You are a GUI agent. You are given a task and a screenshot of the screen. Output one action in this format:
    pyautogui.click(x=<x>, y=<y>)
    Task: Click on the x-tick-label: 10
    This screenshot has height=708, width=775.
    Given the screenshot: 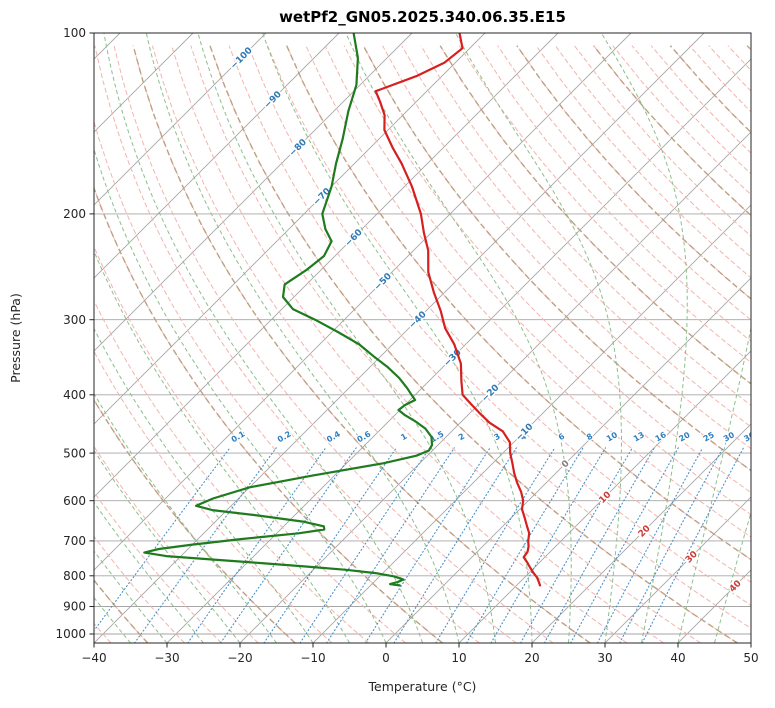 What is the action you would take?
    pyautogui.click(x=458, y=658)
    